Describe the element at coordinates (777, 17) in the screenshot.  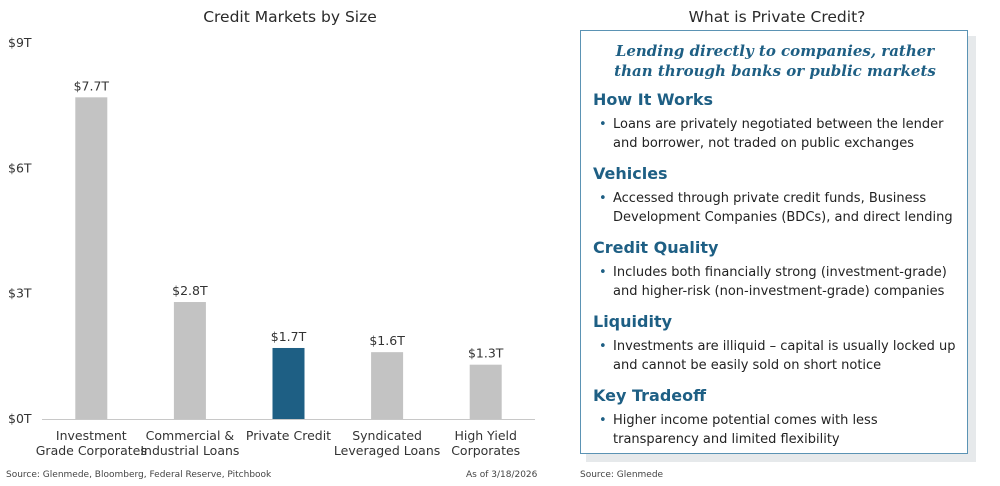
I see `sidebar-title: What is Private Credit?` at that location.